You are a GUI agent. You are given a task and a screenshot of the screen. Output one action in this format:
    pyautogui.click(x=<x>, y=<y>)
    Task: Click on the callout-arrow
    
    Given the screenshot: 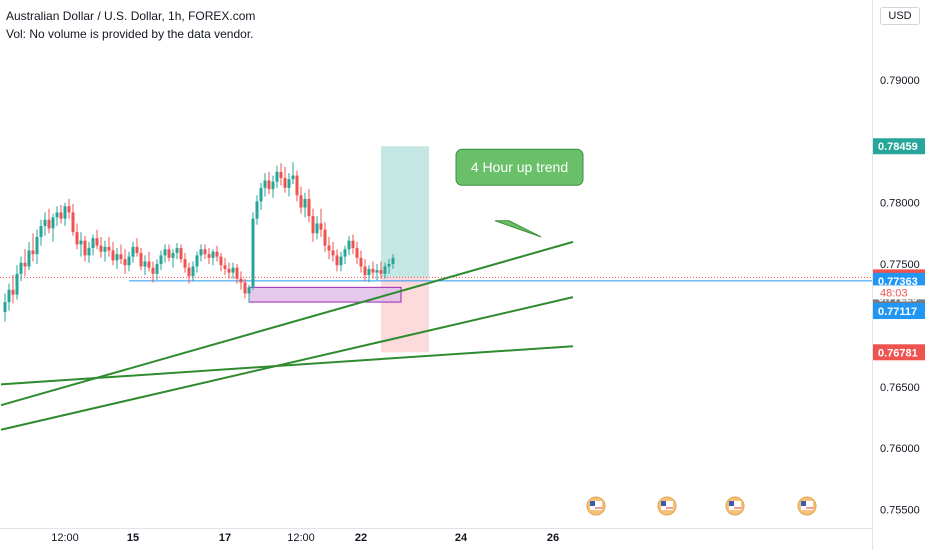 What is the action you would take?
    pyautogui.click(x=518, y=229)
    